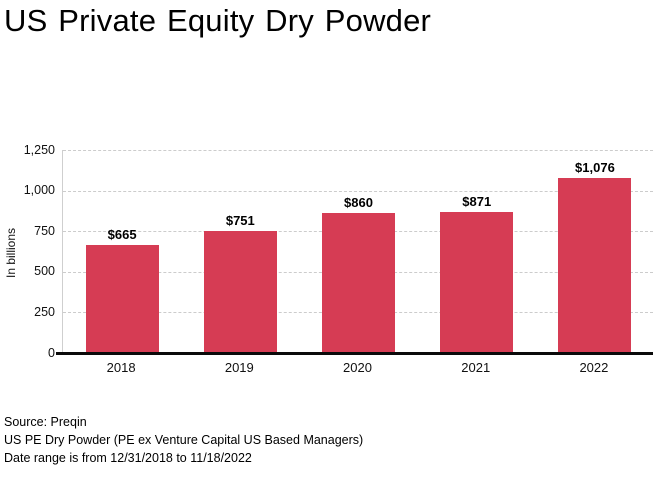 The width and height of the screenshot is (655, 479). I want to click on x-tick-label: 2019, so click(239, 367).